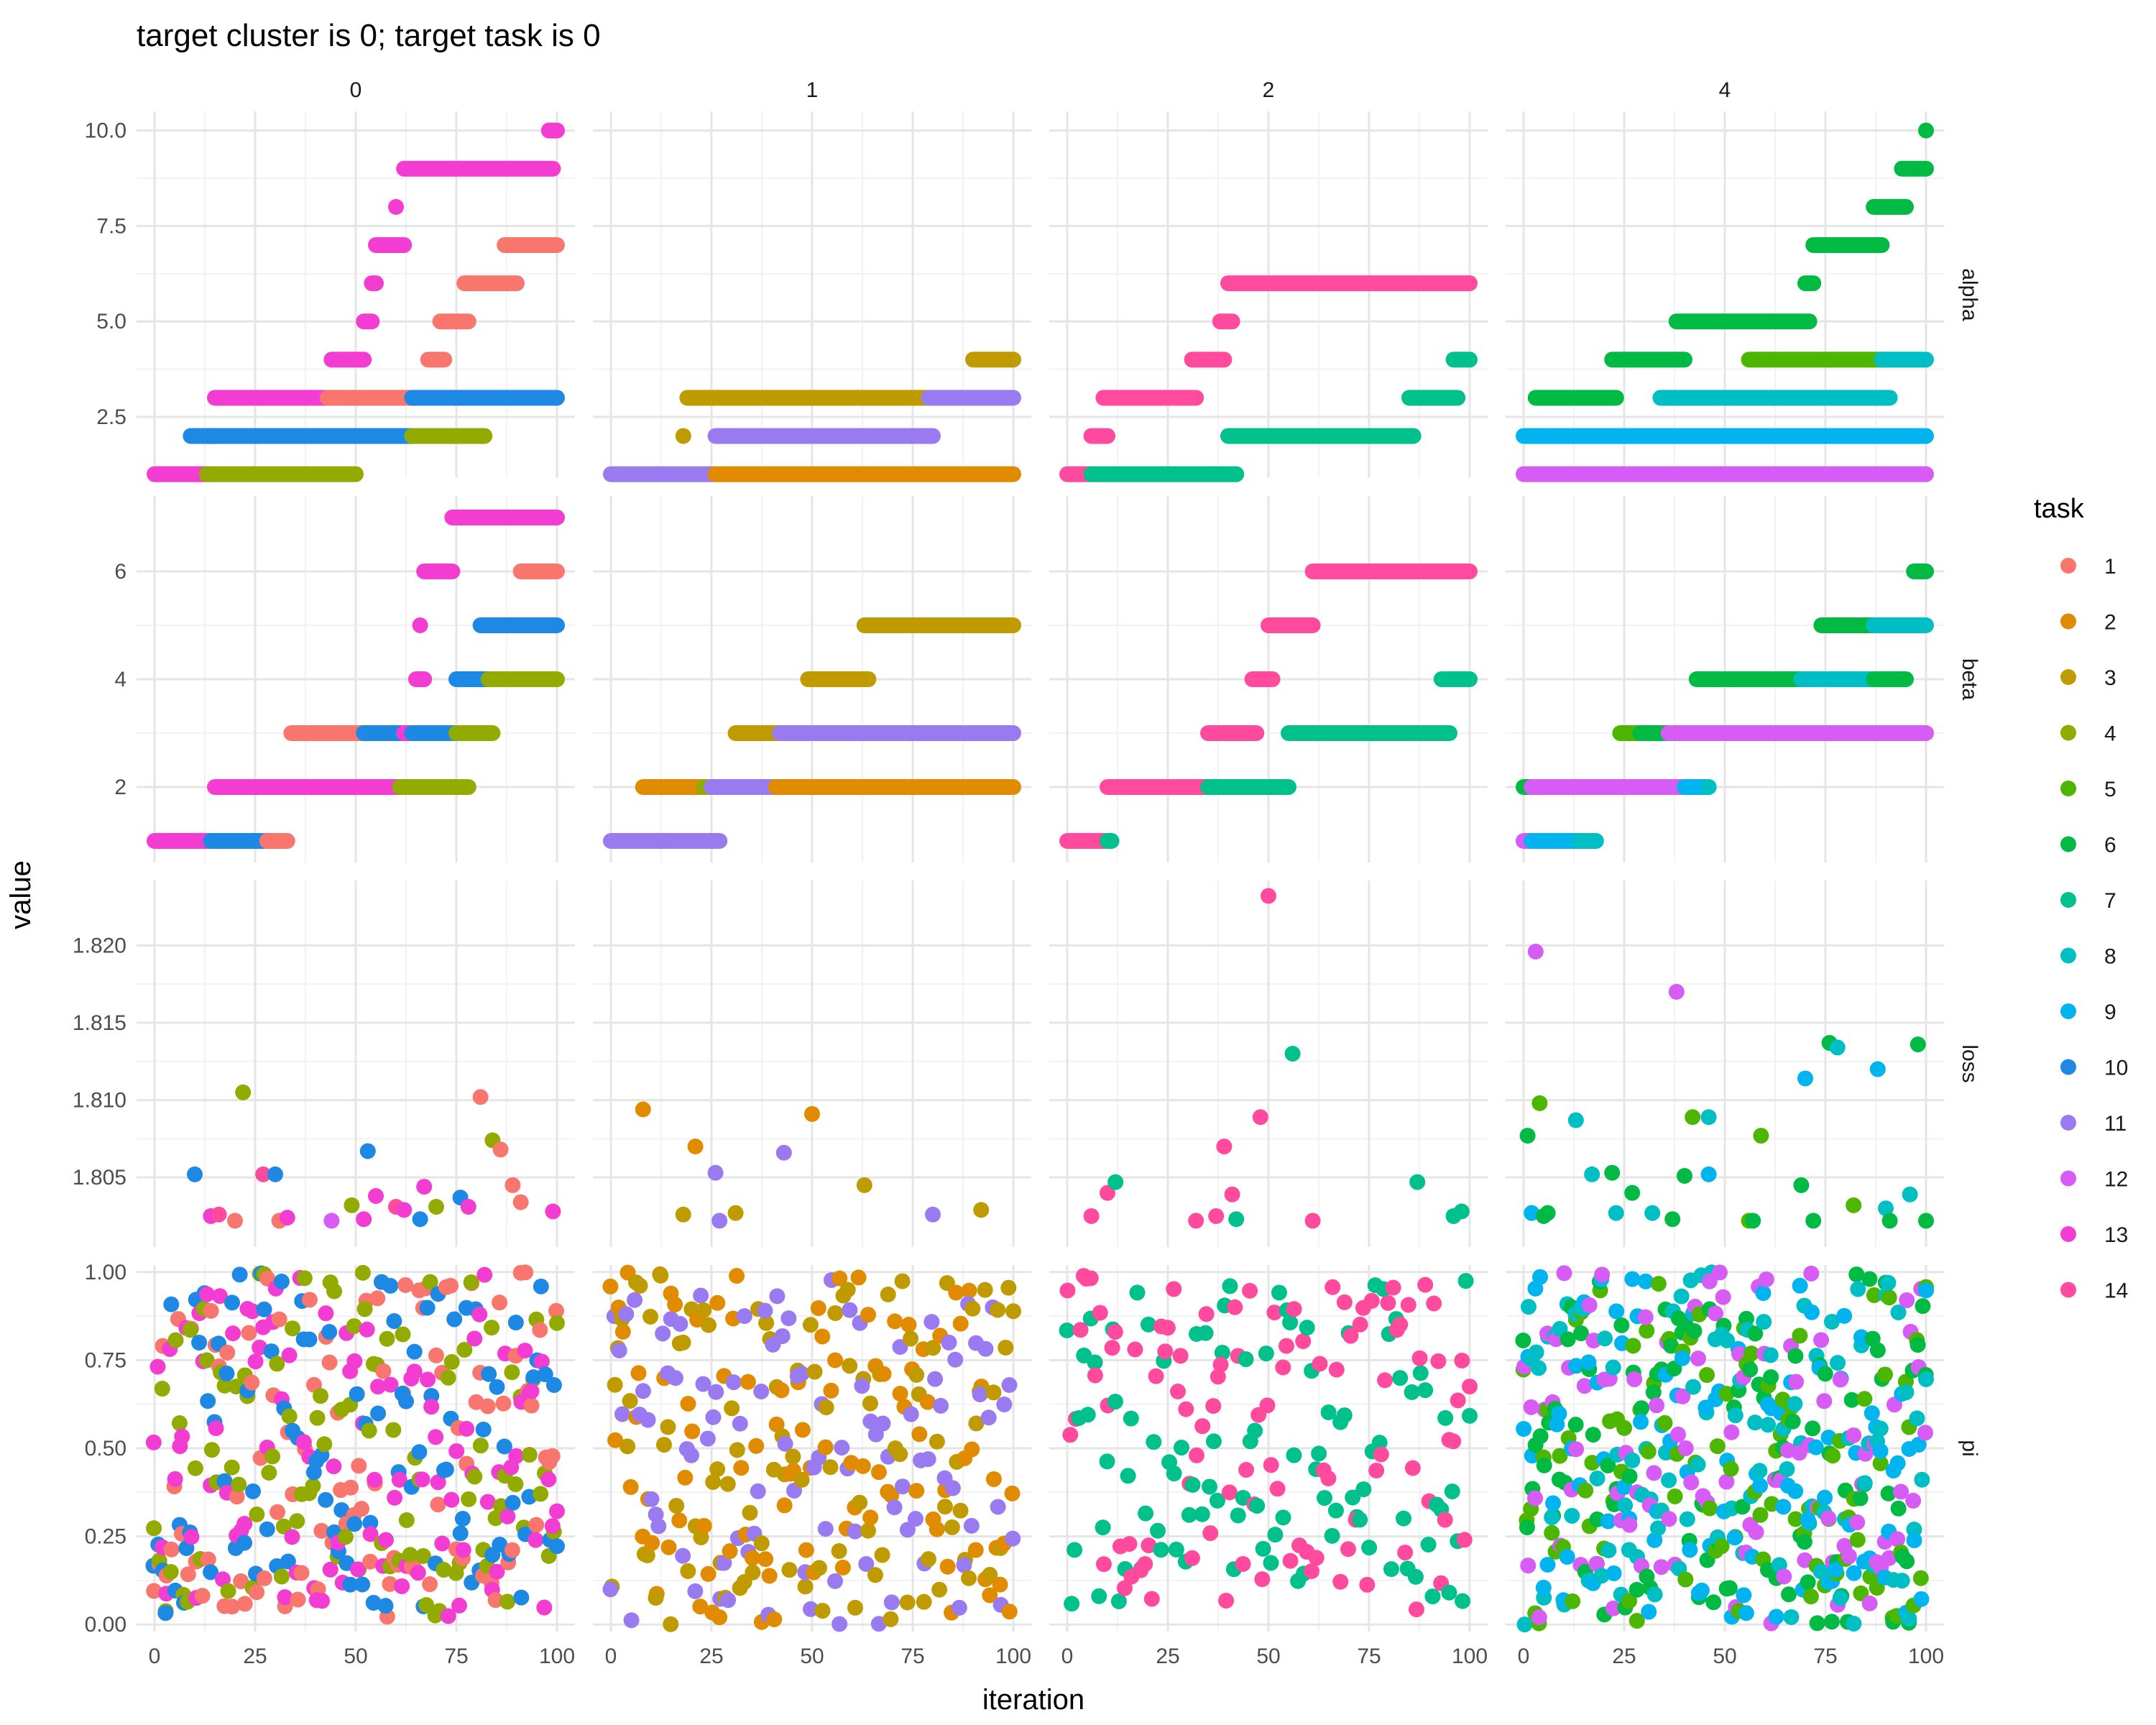 Image resolution: width=2156 pixels, height=1725 pixels. I want to click on legend-label-task-4: 4, so click(2110, 734).